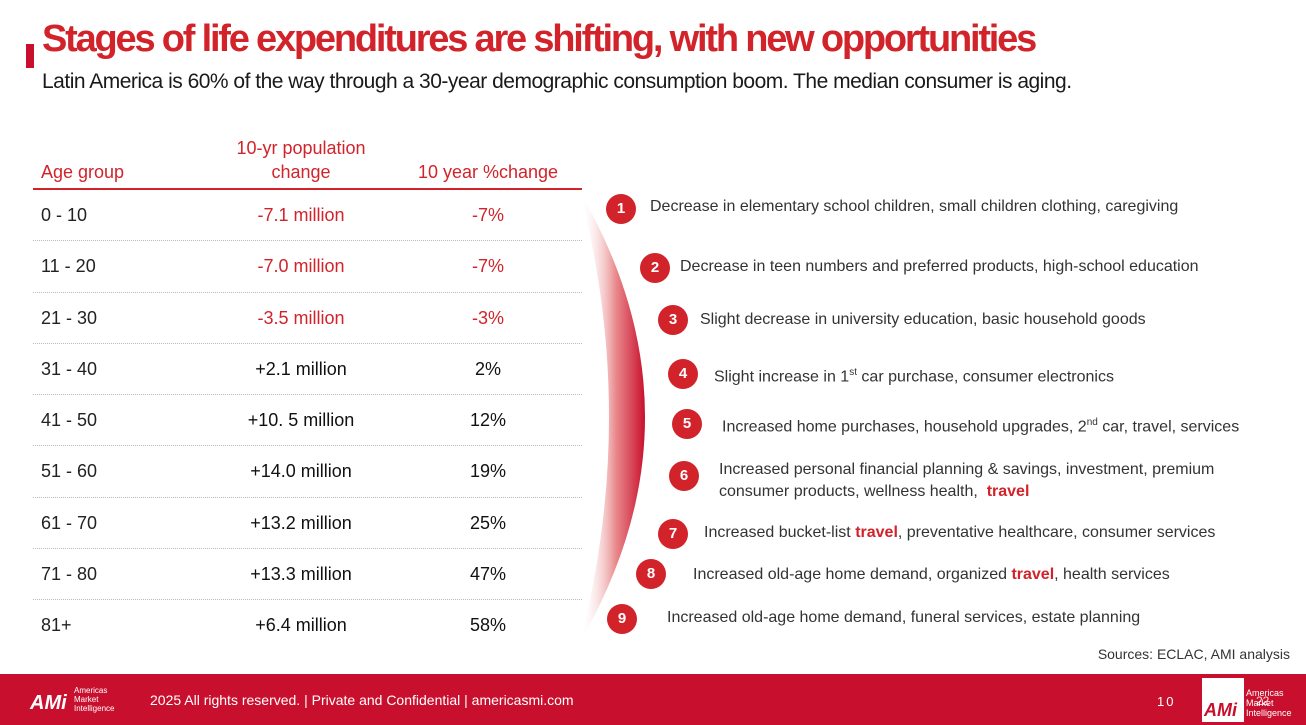 Image resolution: width=1306 pixels, height=725 pixels. Describe the element at coordinates (488, 625) in the screenshot. I see `percent-cell: 58%` at that location.